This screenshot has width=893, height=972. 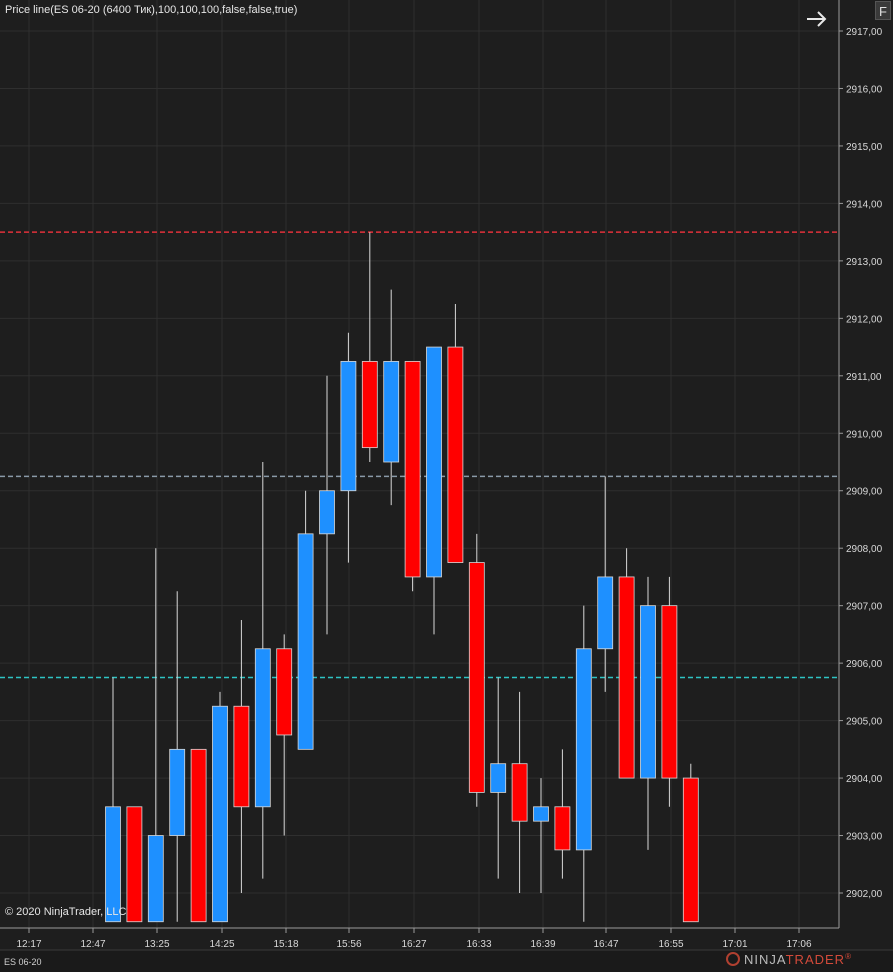 What do you see at coordinates (864, 32) in the screenshot?
I see `y-tick-label: 2917,00` at bounding box center [864, 32].